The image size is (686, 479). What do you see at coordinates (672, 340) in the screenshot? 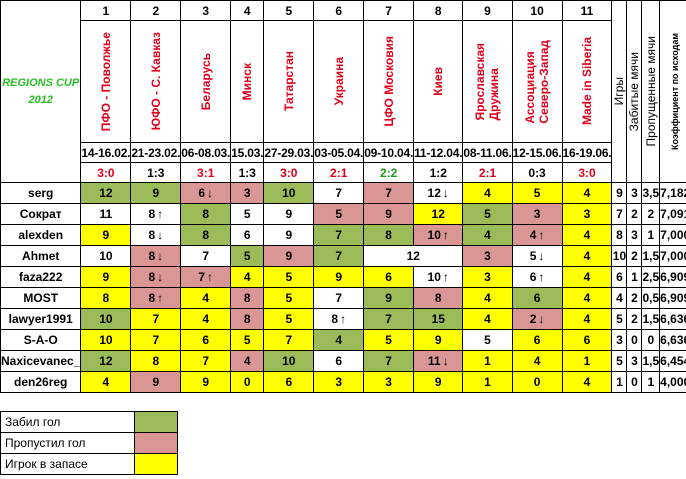
I see `coef-cell: 6,636` at bounding box center [672, 340].